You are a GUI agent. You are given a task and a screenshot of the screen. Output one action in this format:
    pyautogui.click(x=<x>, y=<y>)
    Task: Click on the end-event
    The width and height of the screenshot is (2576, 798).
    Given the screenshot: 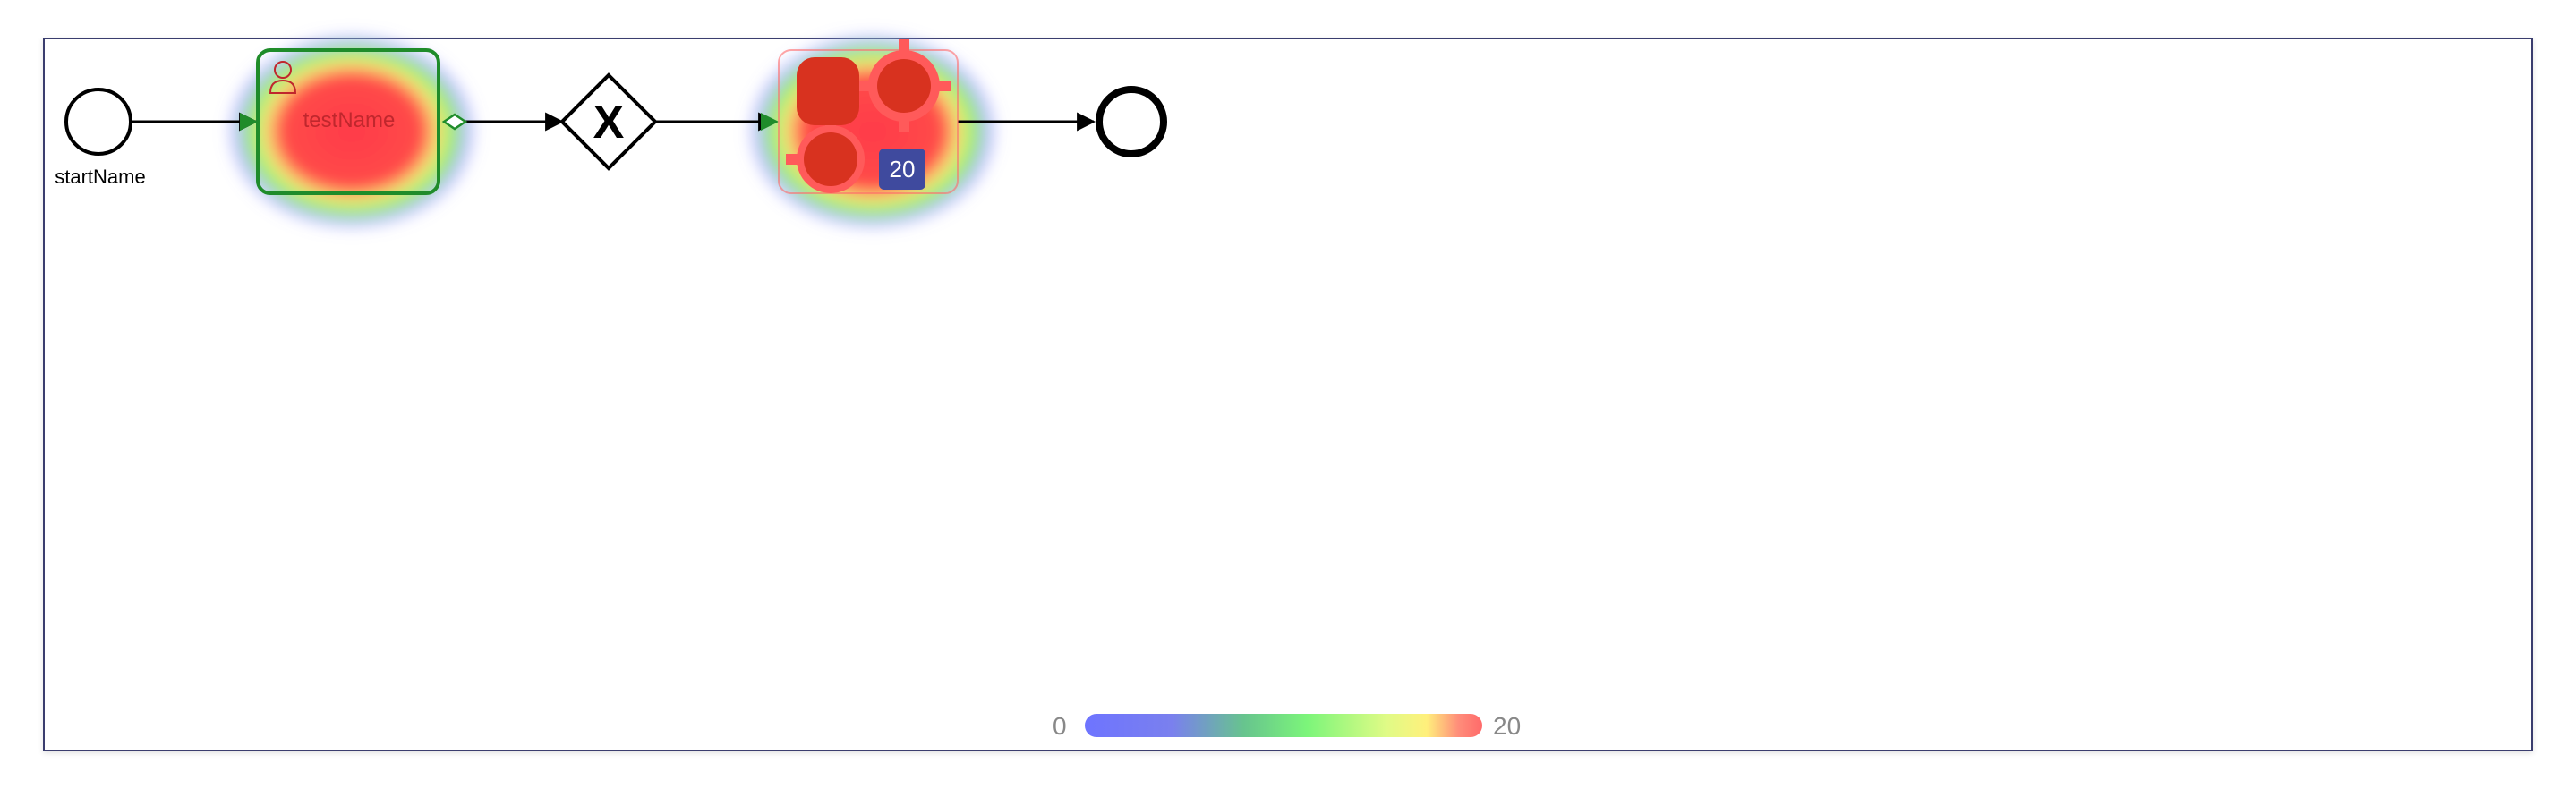 What is the action you would take?
    pyautogui.click(x=1131, y=122)
    